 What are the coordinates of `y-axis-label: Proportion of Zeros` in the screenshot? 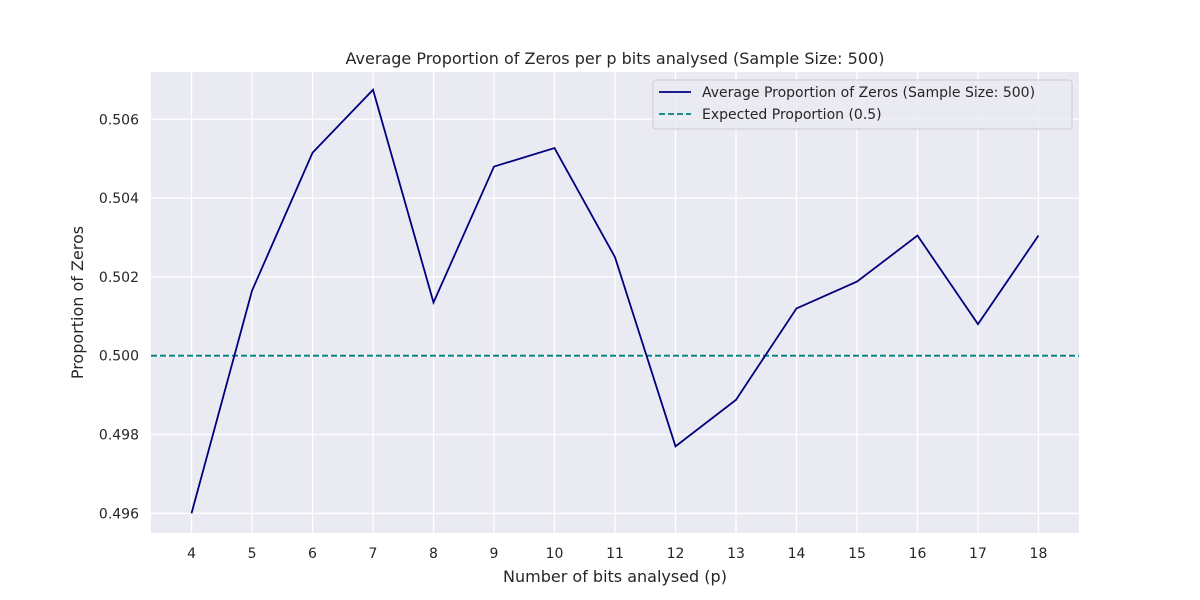 It's located at (77, 302).